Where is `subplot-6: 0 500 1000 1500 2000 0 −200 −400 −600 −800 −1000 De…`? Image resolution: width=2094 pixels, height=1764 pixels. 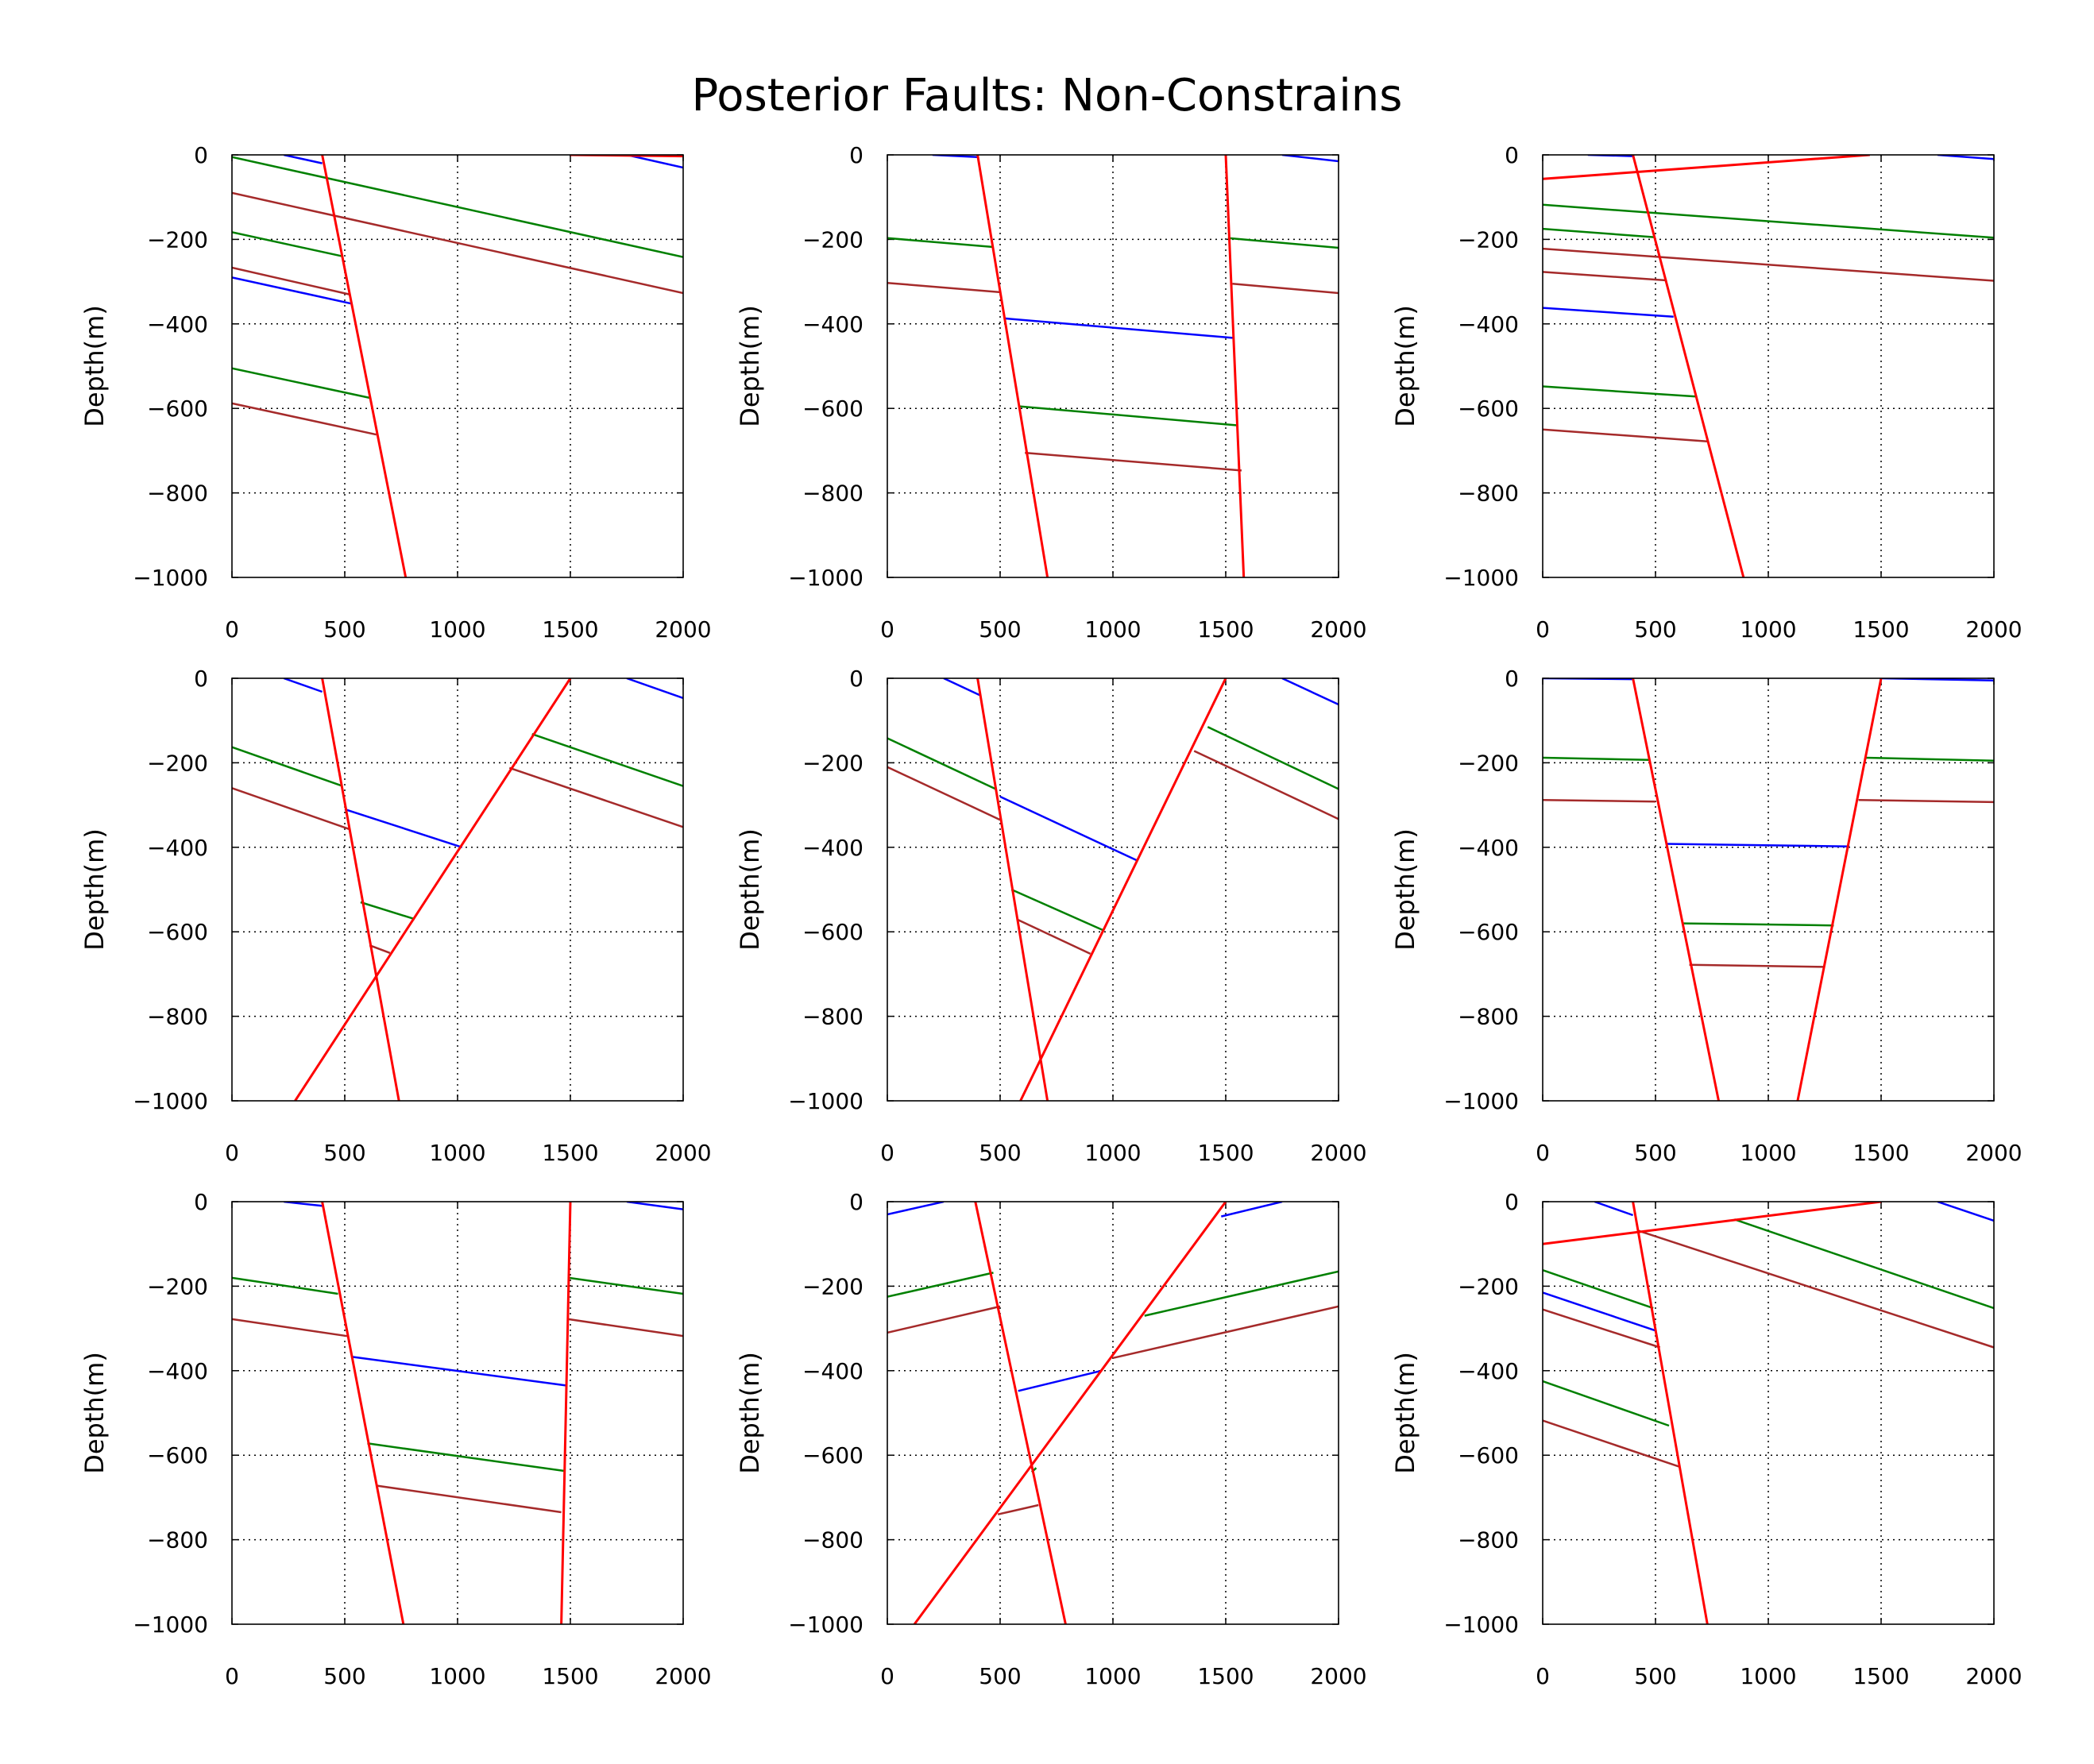
subplot-6: 0 500 1000 1500 2000 0 −200 −400 −600 −800 −1000 De… is located at coordinates (1707, 916).